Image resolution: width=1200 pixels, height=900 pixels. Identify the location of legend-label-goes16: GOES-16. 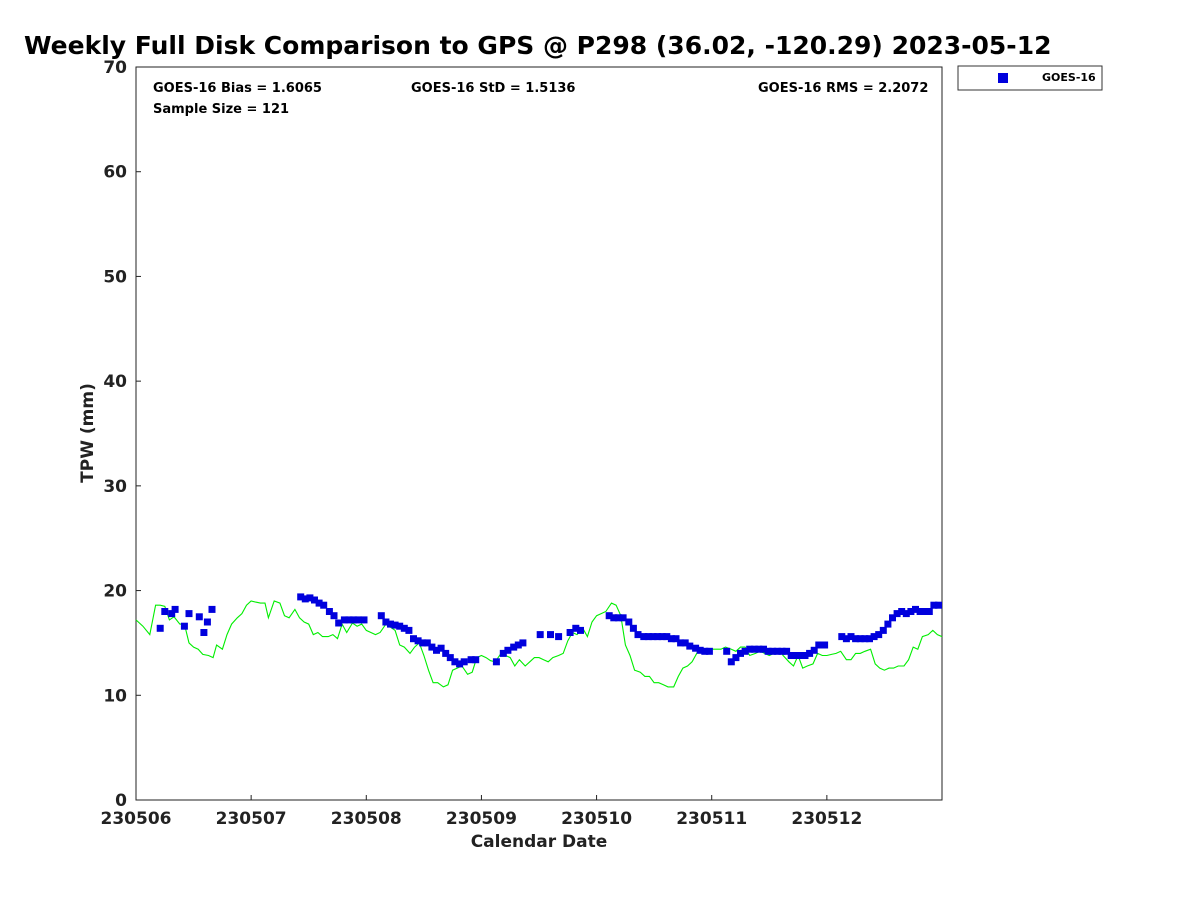
(1069, 77).